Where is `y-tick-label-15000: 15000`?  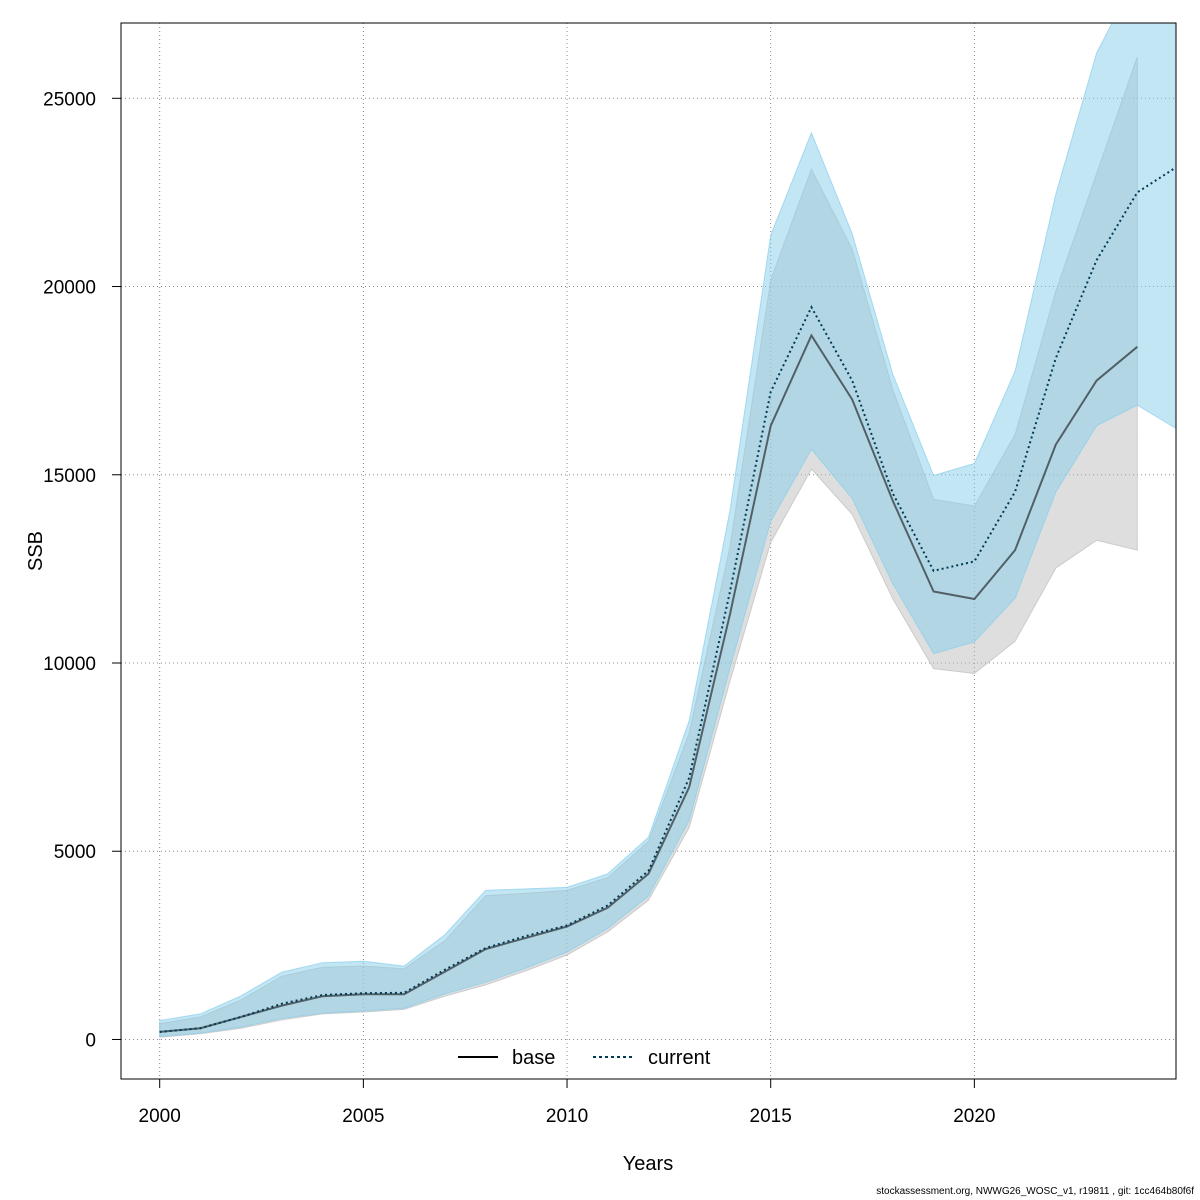 y-tick-label-15000: 15000 is located at coordinates (69, 476).